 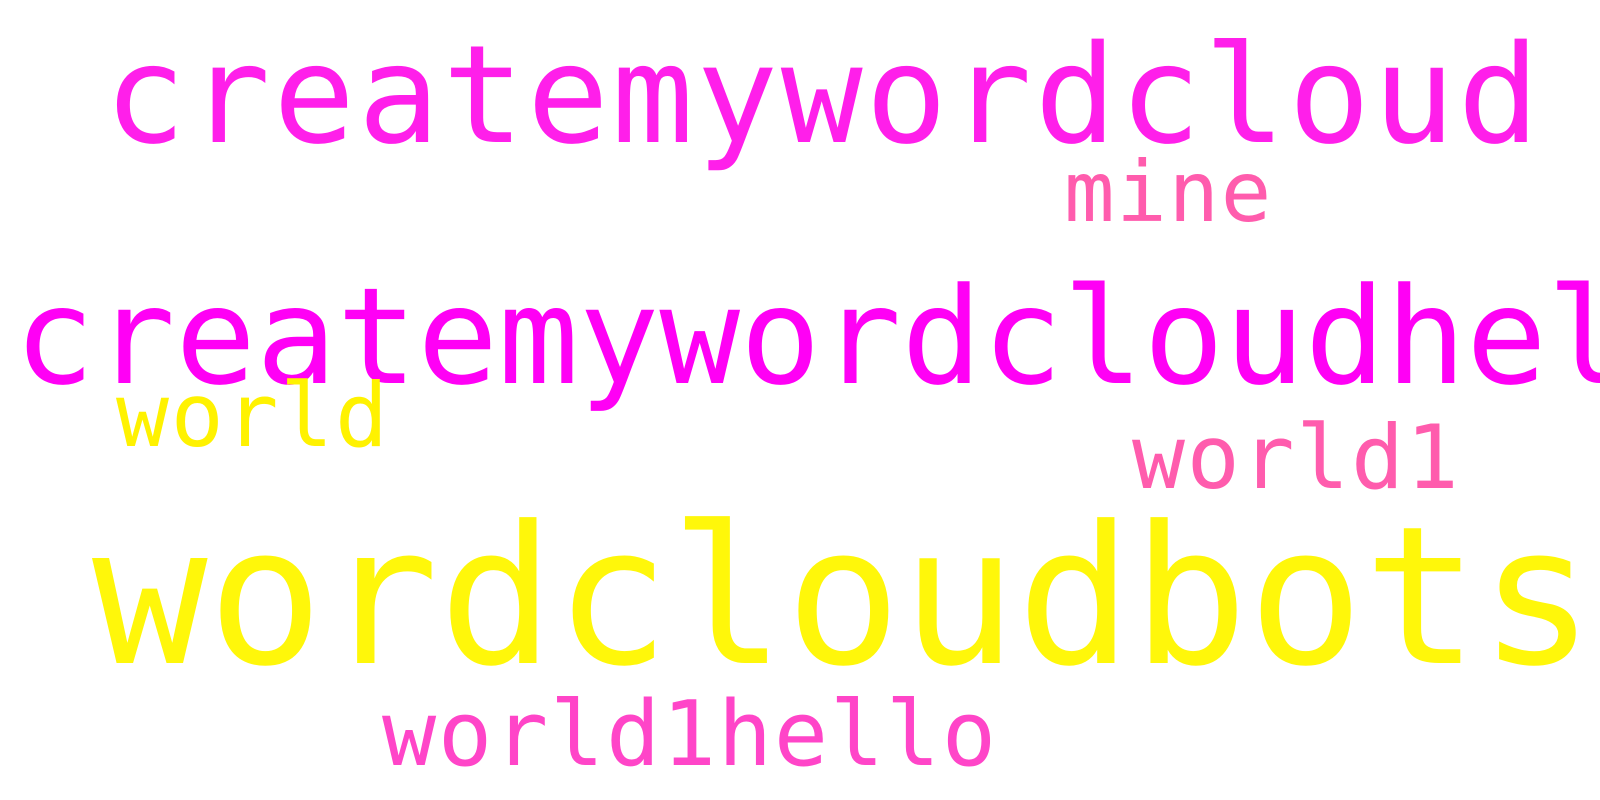 What do you see at coordinates (690, 734) in the screenshot?
I see `word-world1hello: world1hello` at bounding box center [690, 734].